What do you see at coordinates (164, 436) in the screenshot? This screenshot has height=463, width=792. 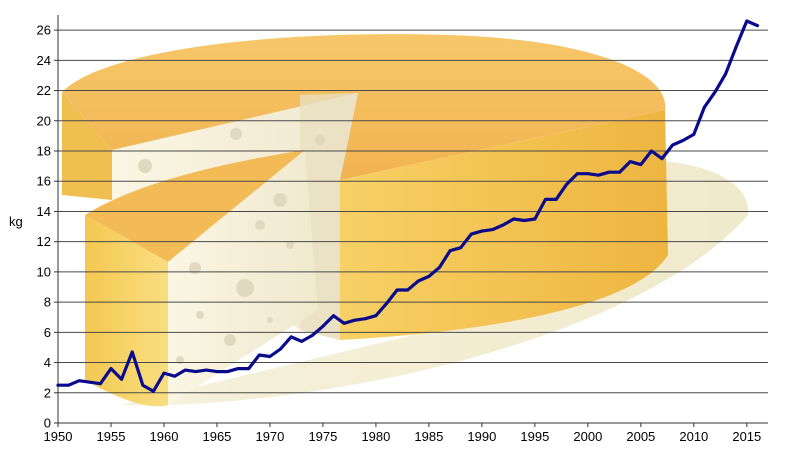 I see `x-tick-label: 1960` at bounding box center [164, 436].